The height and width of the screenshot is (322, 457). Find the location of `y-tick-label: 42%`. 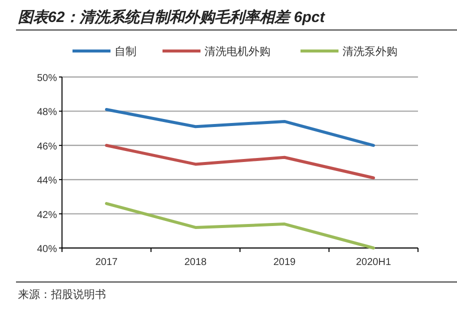

y-tick-label: 42% is located at coordinates (47, 215).